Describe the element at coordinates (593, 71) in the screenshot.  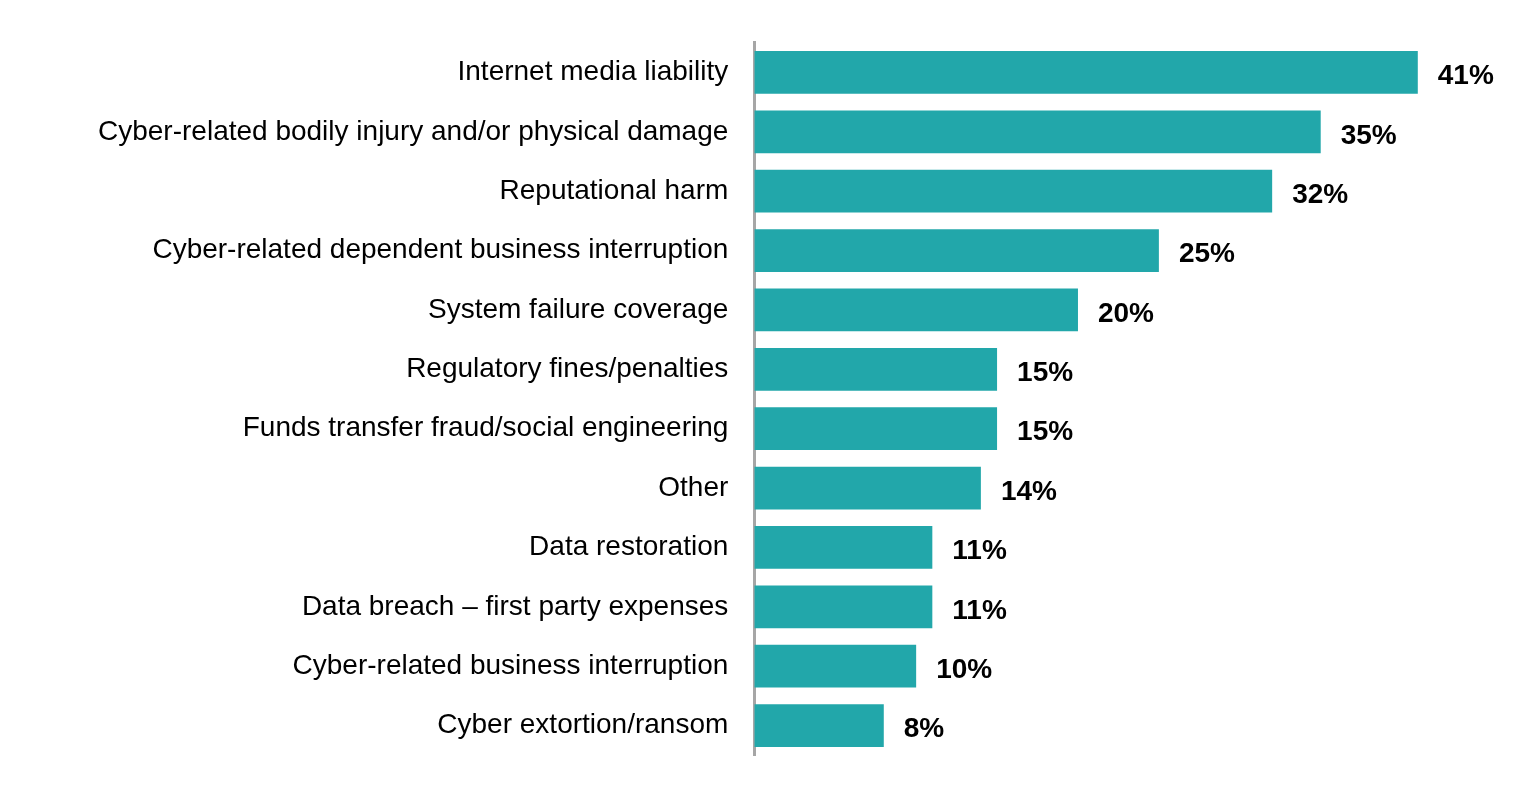
I see `y-tick-label: Internet media liability` at that location.